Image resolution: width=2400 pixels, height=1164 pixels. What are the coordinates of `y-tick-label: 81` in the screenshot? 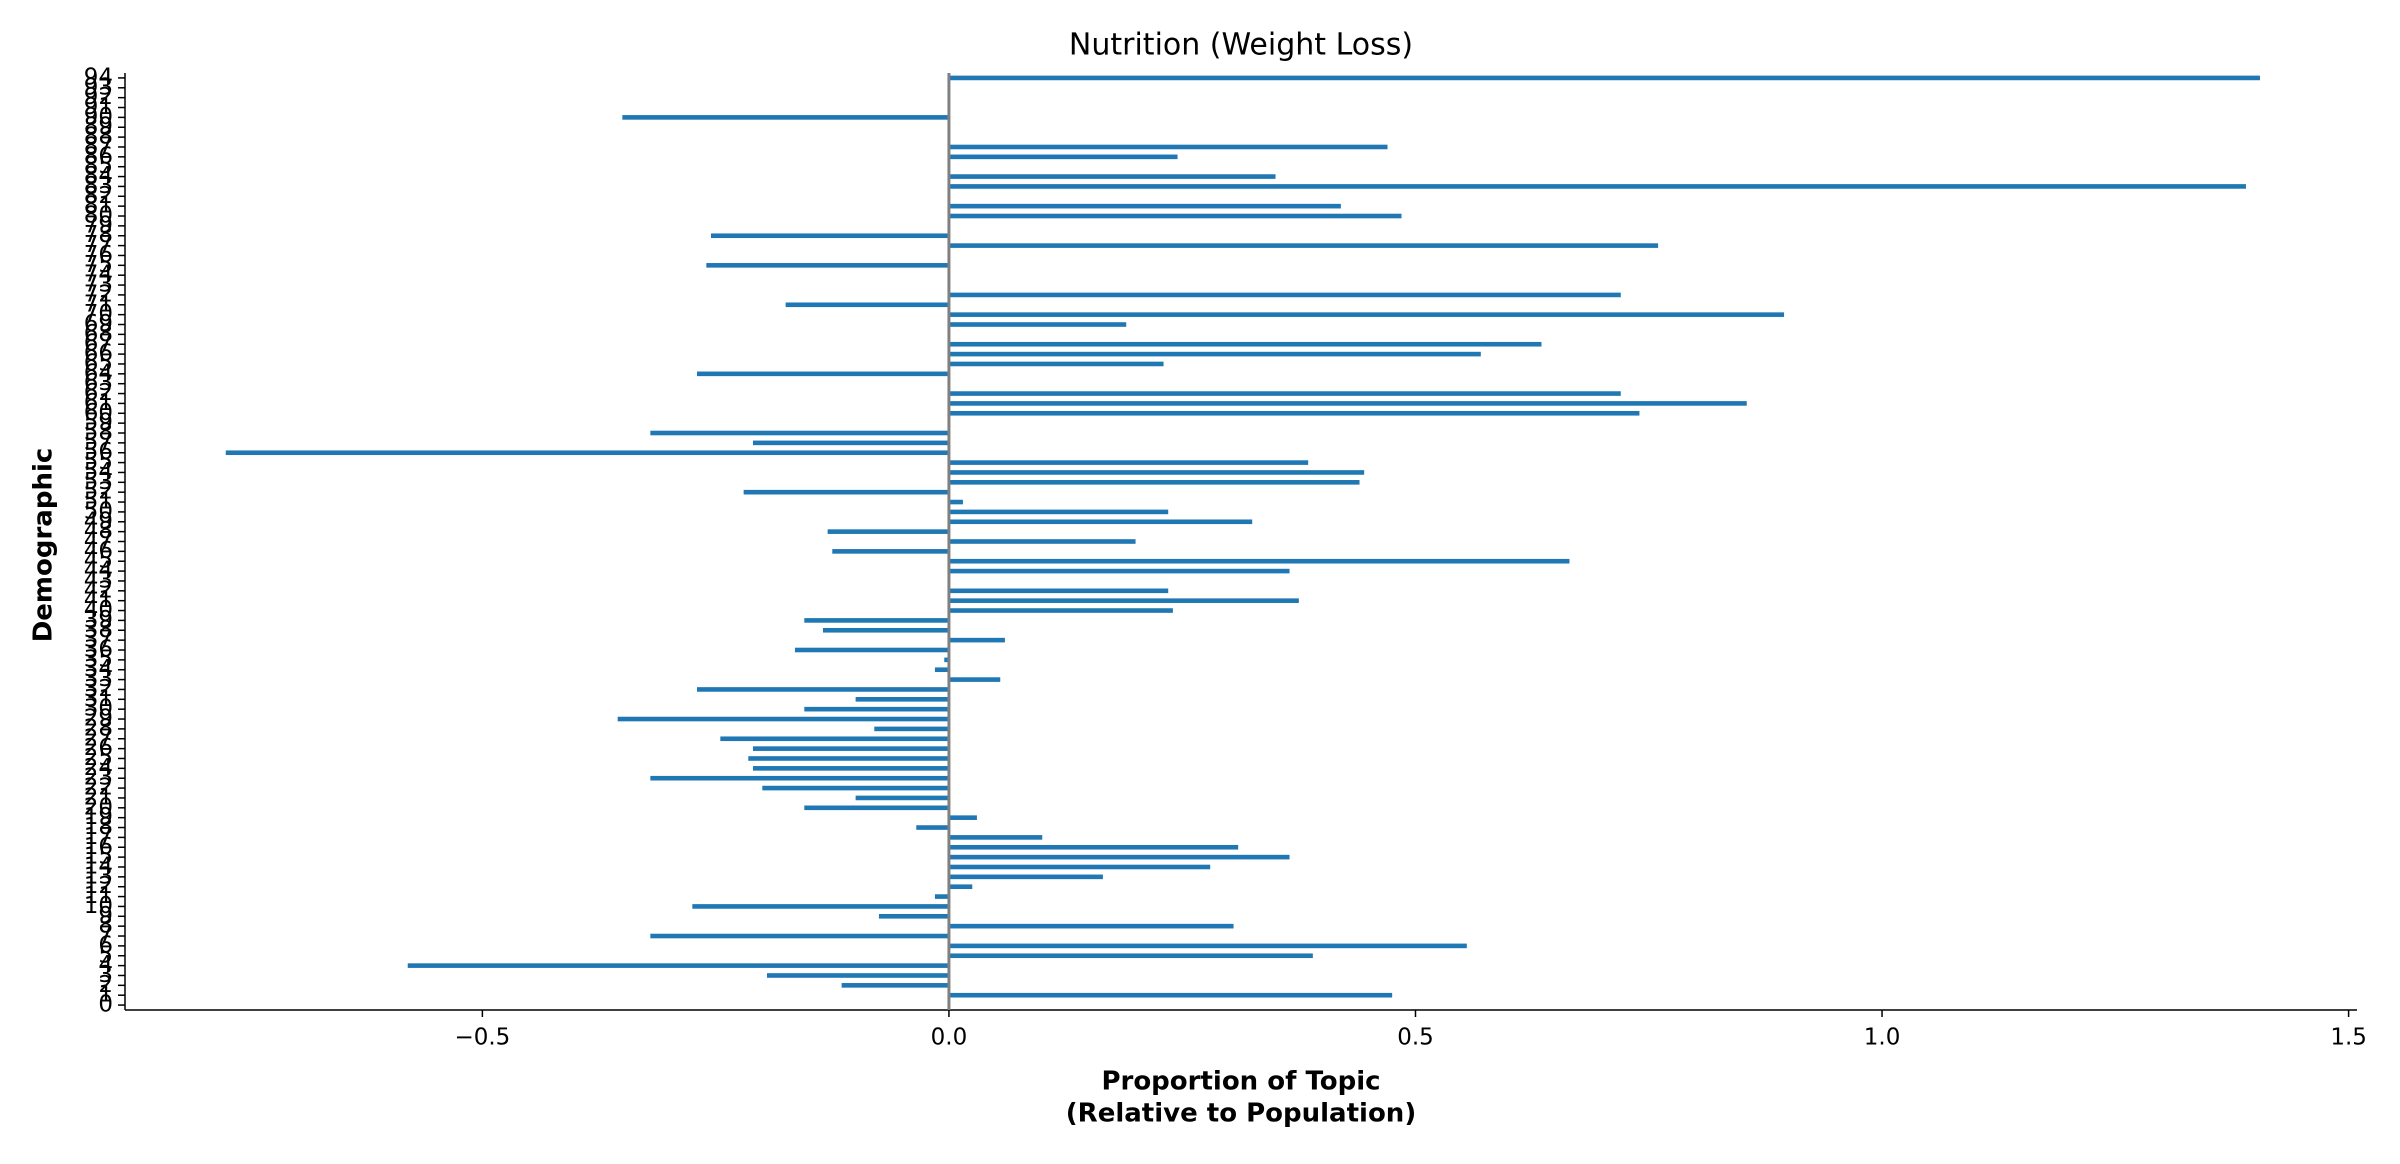 It's located at (98, 206).